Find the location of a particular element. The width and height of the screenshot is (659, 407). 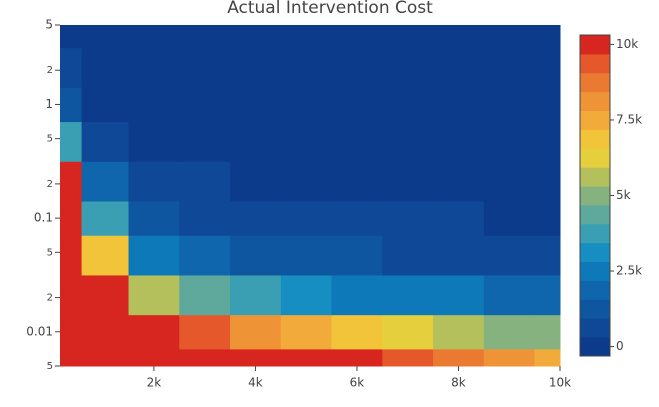

colorbar-tick-label: 5k is located at coordinates (623, 195).